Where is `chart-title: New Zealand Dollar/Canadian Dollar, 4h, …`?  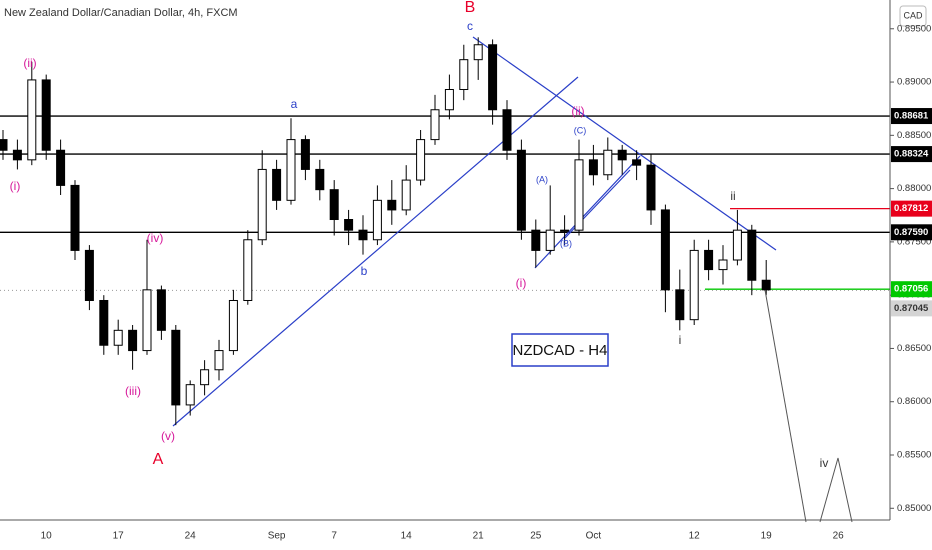 chart-title: New Zealand Dollar/Canadian Dollar, 4h, … is located at coordinates (121, 13).